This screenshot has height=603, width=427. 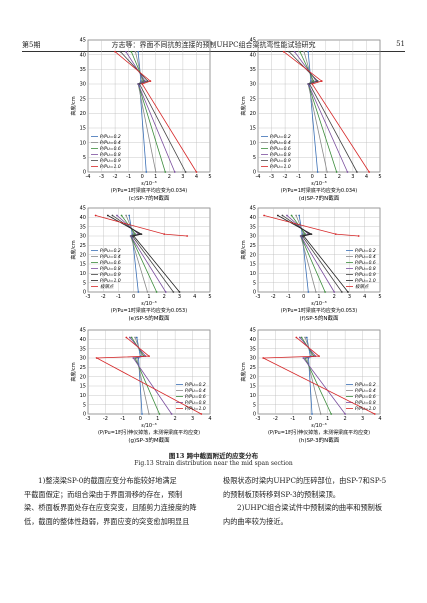 What do you see at coordinates (103, 494) in the screenshot?
I see `paragraph-line: 平截面假定；而组合梁由于界面滑移的存在，预制` at bounding box center [103, 494].